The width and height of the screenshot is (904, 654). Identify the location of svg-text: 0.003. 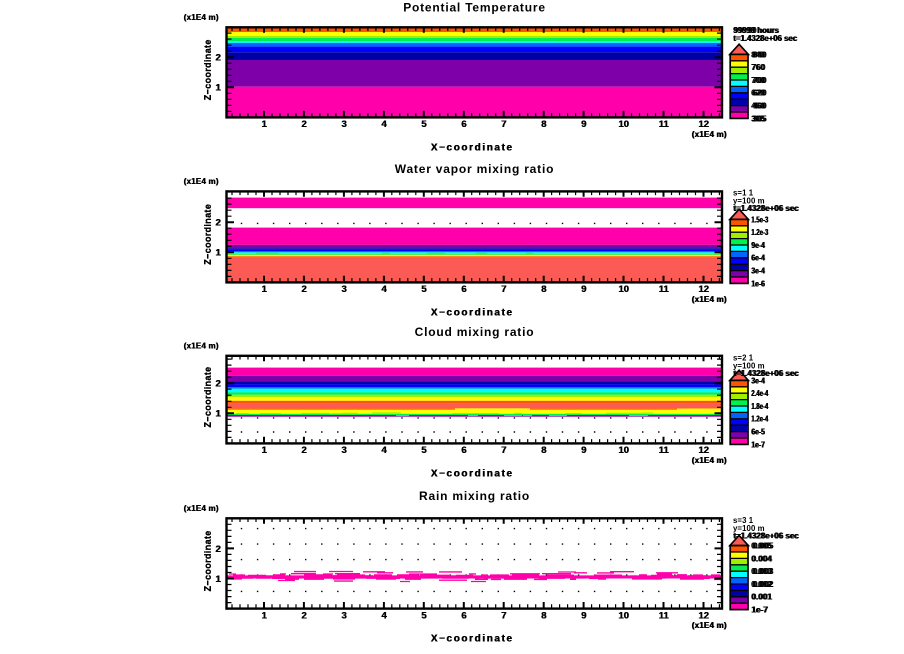
(761, 571).